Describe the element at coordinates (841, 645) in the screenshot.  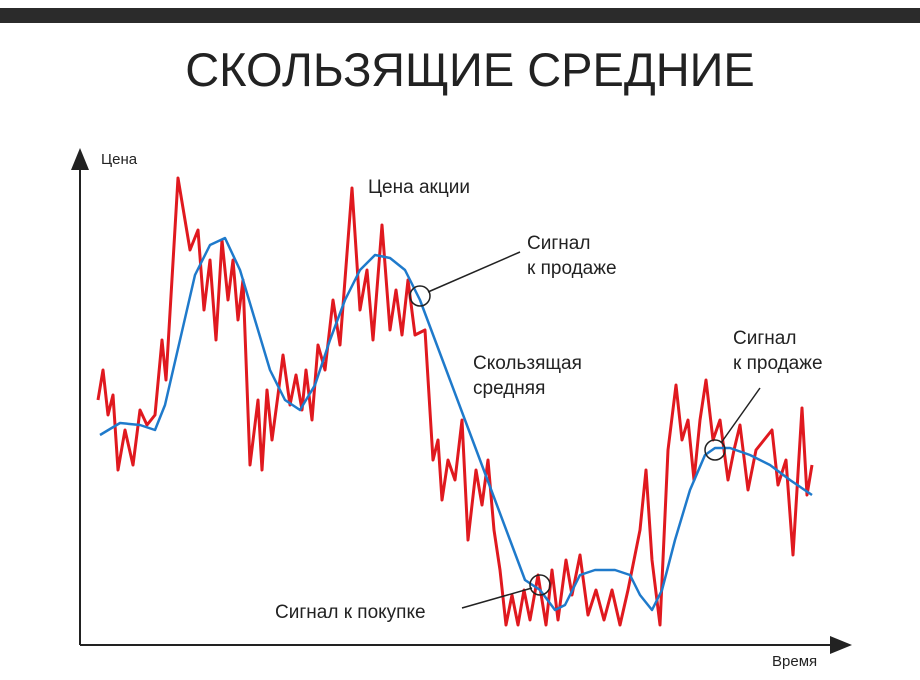
I see `x-axis-arrow` at that location.